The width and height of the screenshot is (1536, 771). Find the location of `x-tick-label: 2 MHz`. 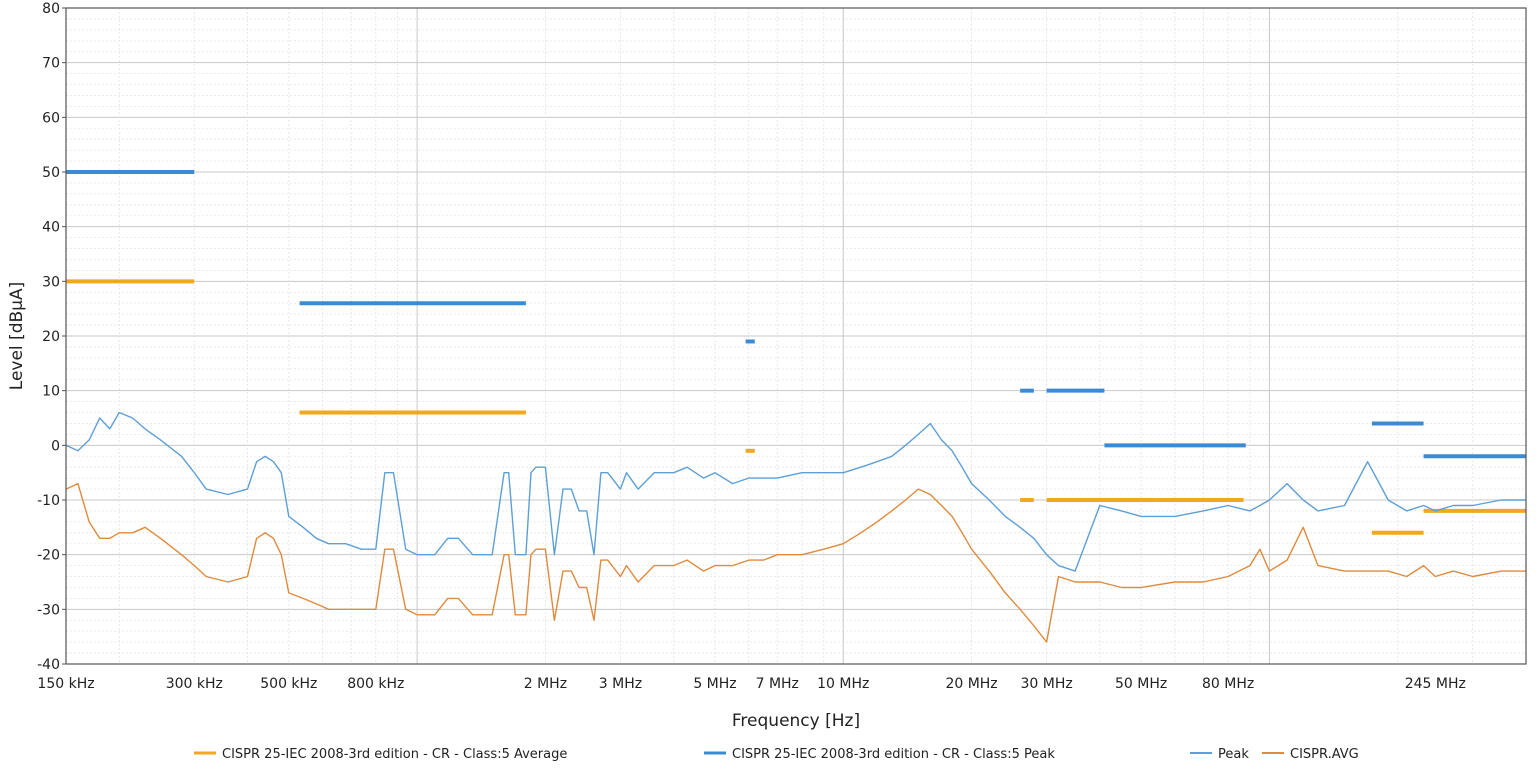

x-tick-label: 2 MHz is located at coordinates (545, 684).